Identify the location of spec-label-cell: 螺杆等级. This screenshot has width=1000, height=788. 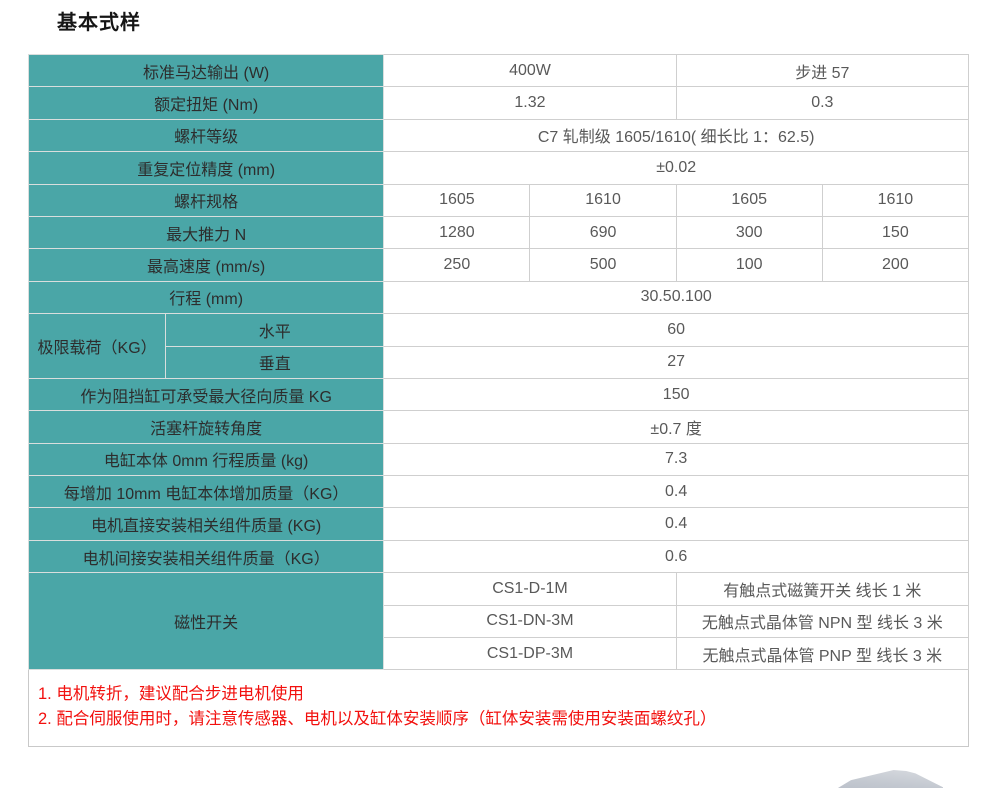
(206, 135).